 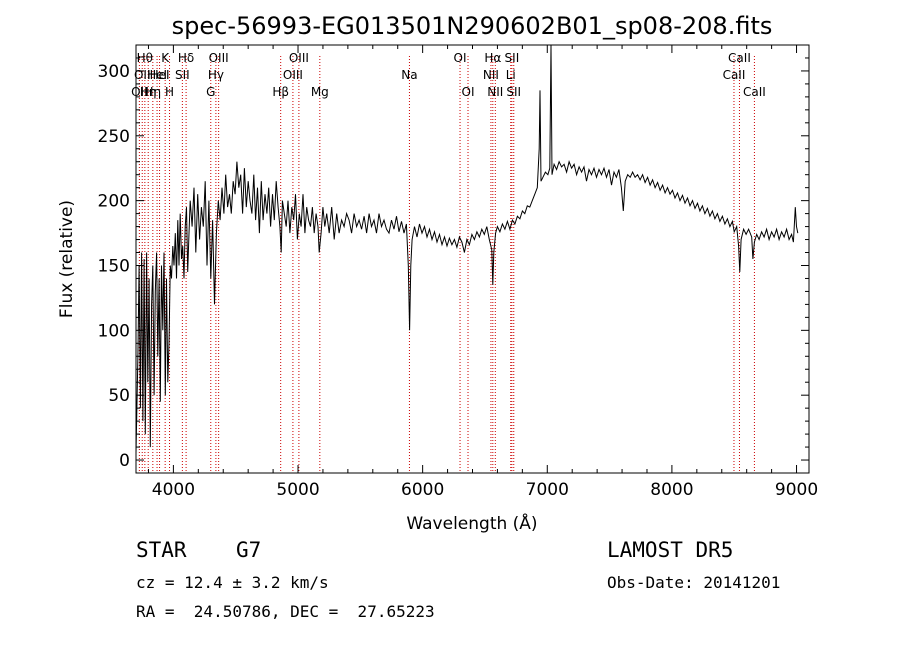 I want to click on line-marker-label: Hα, so click(x=492, y=58).